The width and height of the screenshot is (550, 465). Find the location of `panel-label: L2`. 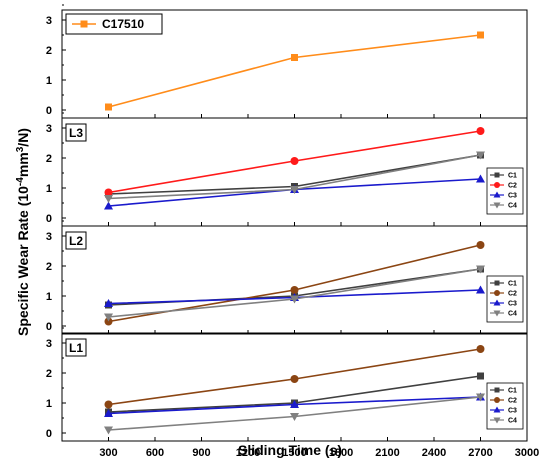

panel-label: L2 is located at coordinates (76, 241).